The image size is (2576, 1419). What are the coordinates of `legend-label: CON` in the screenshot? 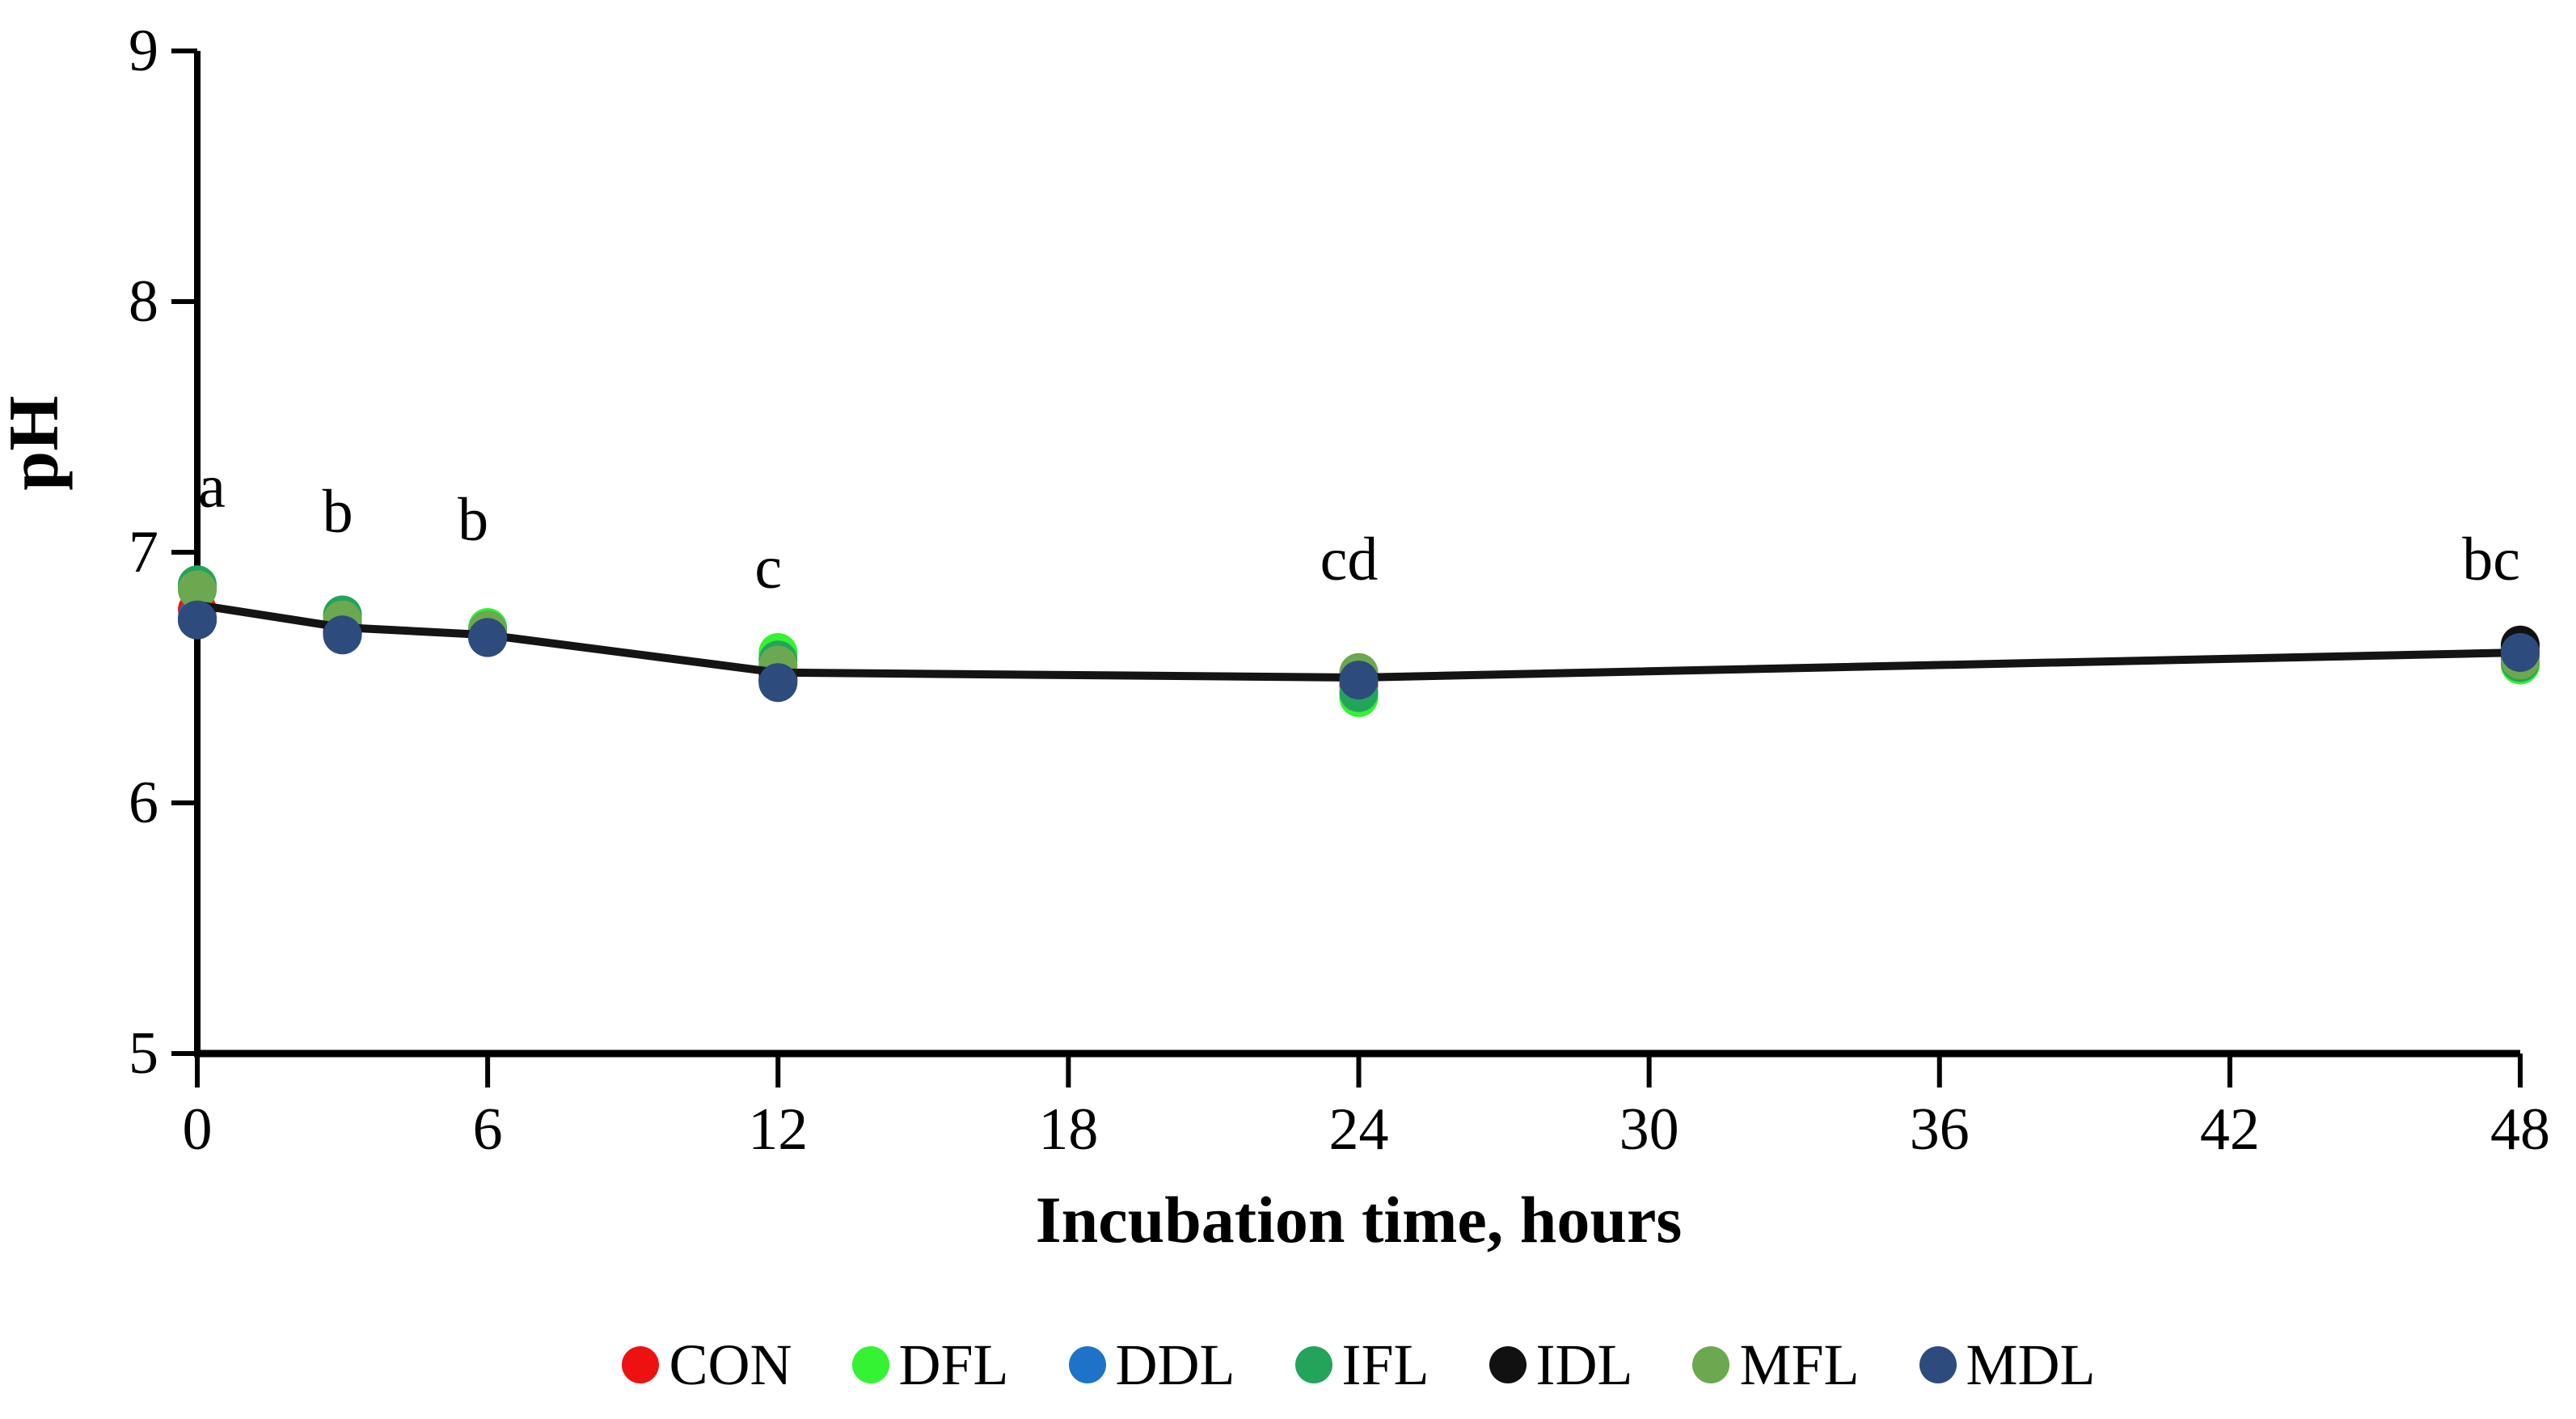 It's located at (730, 1364).